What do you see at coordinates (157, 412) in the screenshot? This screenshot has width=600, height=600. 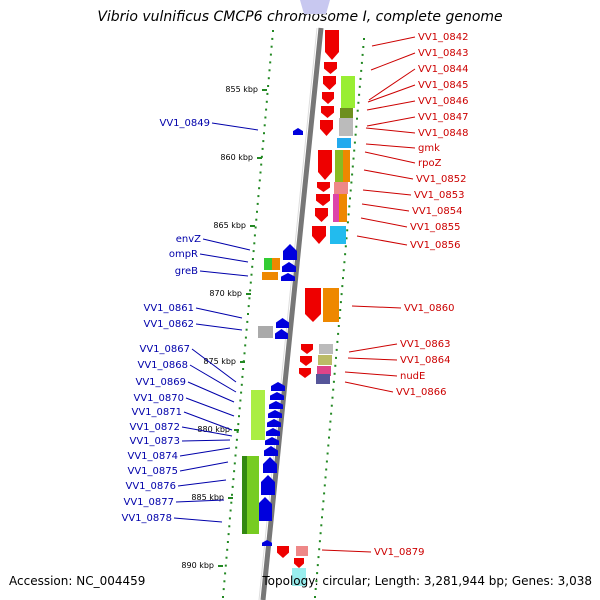 I see `gene-label-vv1-0871: VV1_0871` at bounding box center [157, 412].